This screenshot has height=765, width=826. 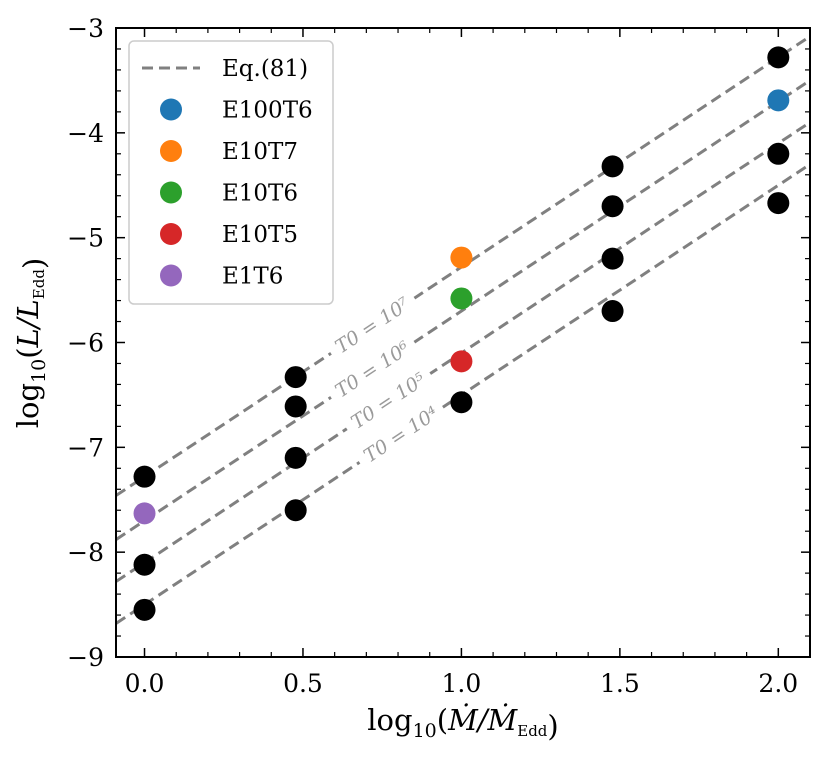 What do you see at coordinates (260, 235) in the screenshot?
I see `legend-label: E10T5` at bounding box center [260, 235].